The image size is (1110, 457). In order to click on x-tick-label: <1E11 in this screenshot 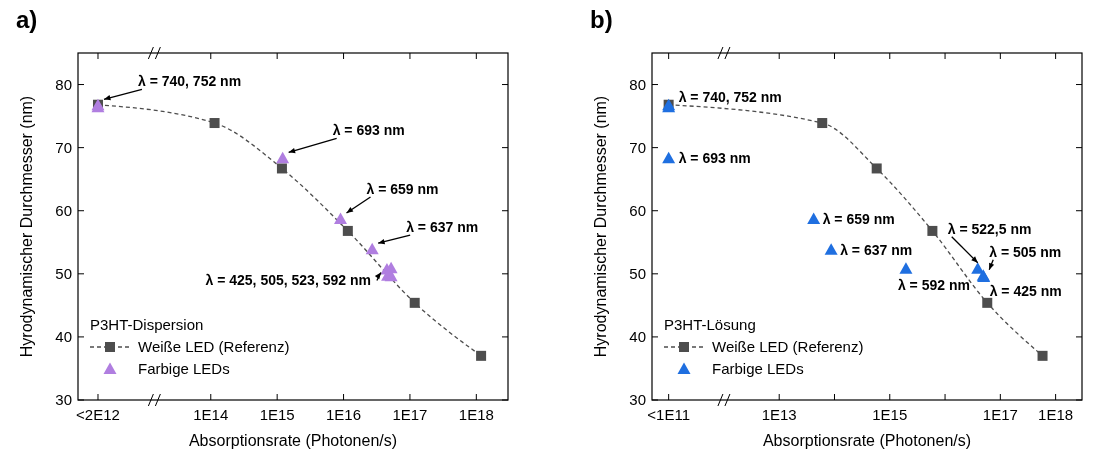, I will do `click(668, 414)`.